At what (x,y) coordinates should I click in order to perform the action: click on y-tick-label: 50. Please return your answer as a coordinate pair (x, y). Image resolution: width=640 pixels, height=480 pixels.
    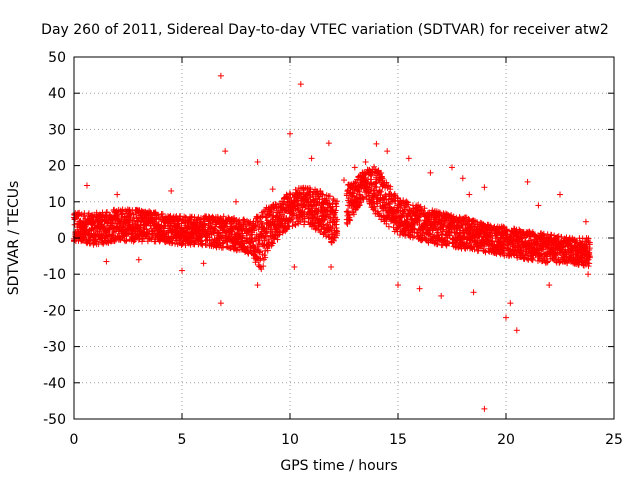
    Looking at the image, I should click on (57, 58).